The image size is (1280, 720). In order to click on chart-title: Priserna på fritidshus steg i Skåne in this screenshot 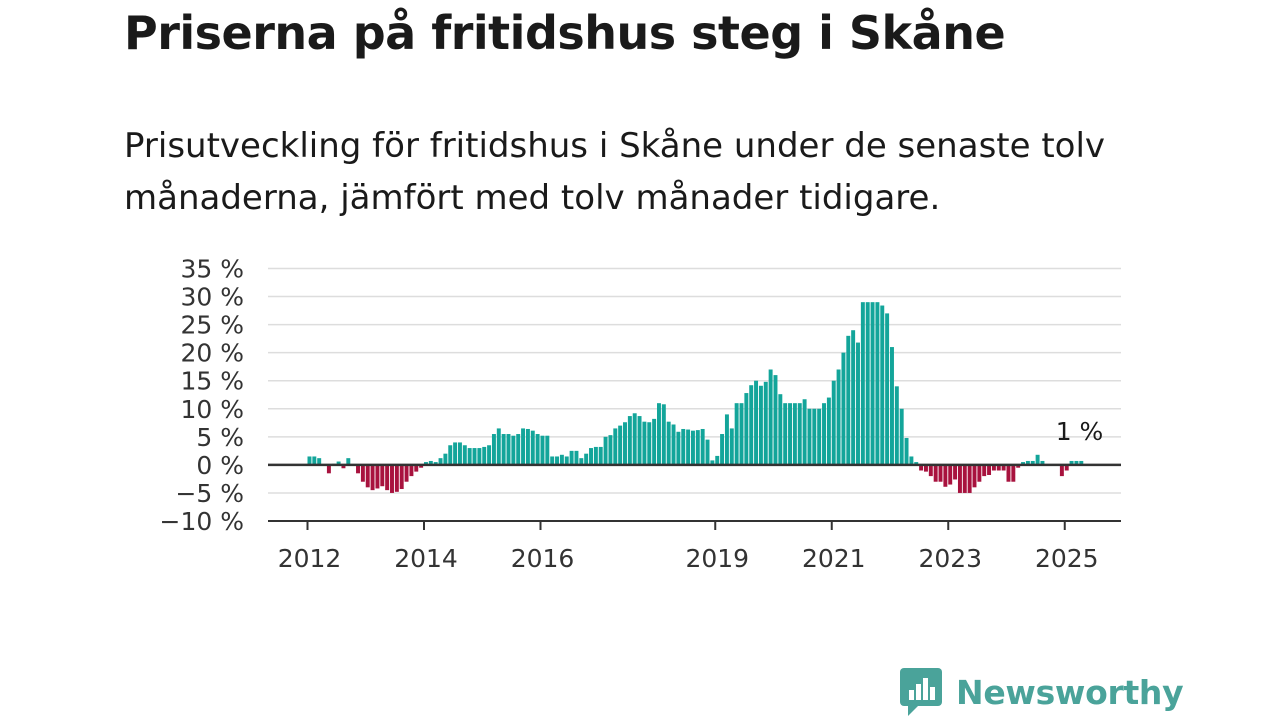, I will do `click(565, 33)`.